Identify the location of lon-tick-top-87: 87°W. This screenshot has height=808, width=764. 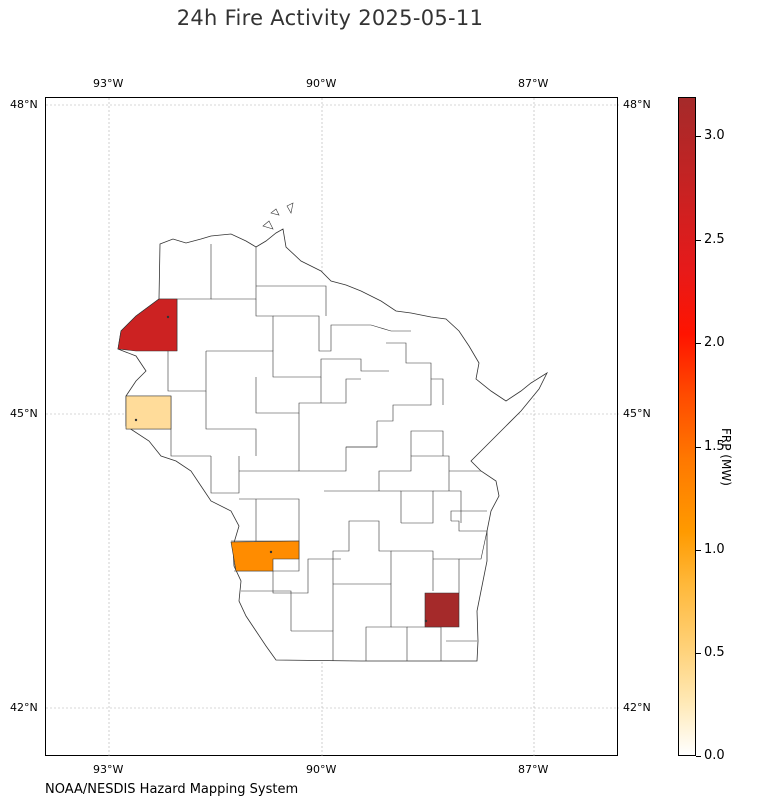
(533, 83).